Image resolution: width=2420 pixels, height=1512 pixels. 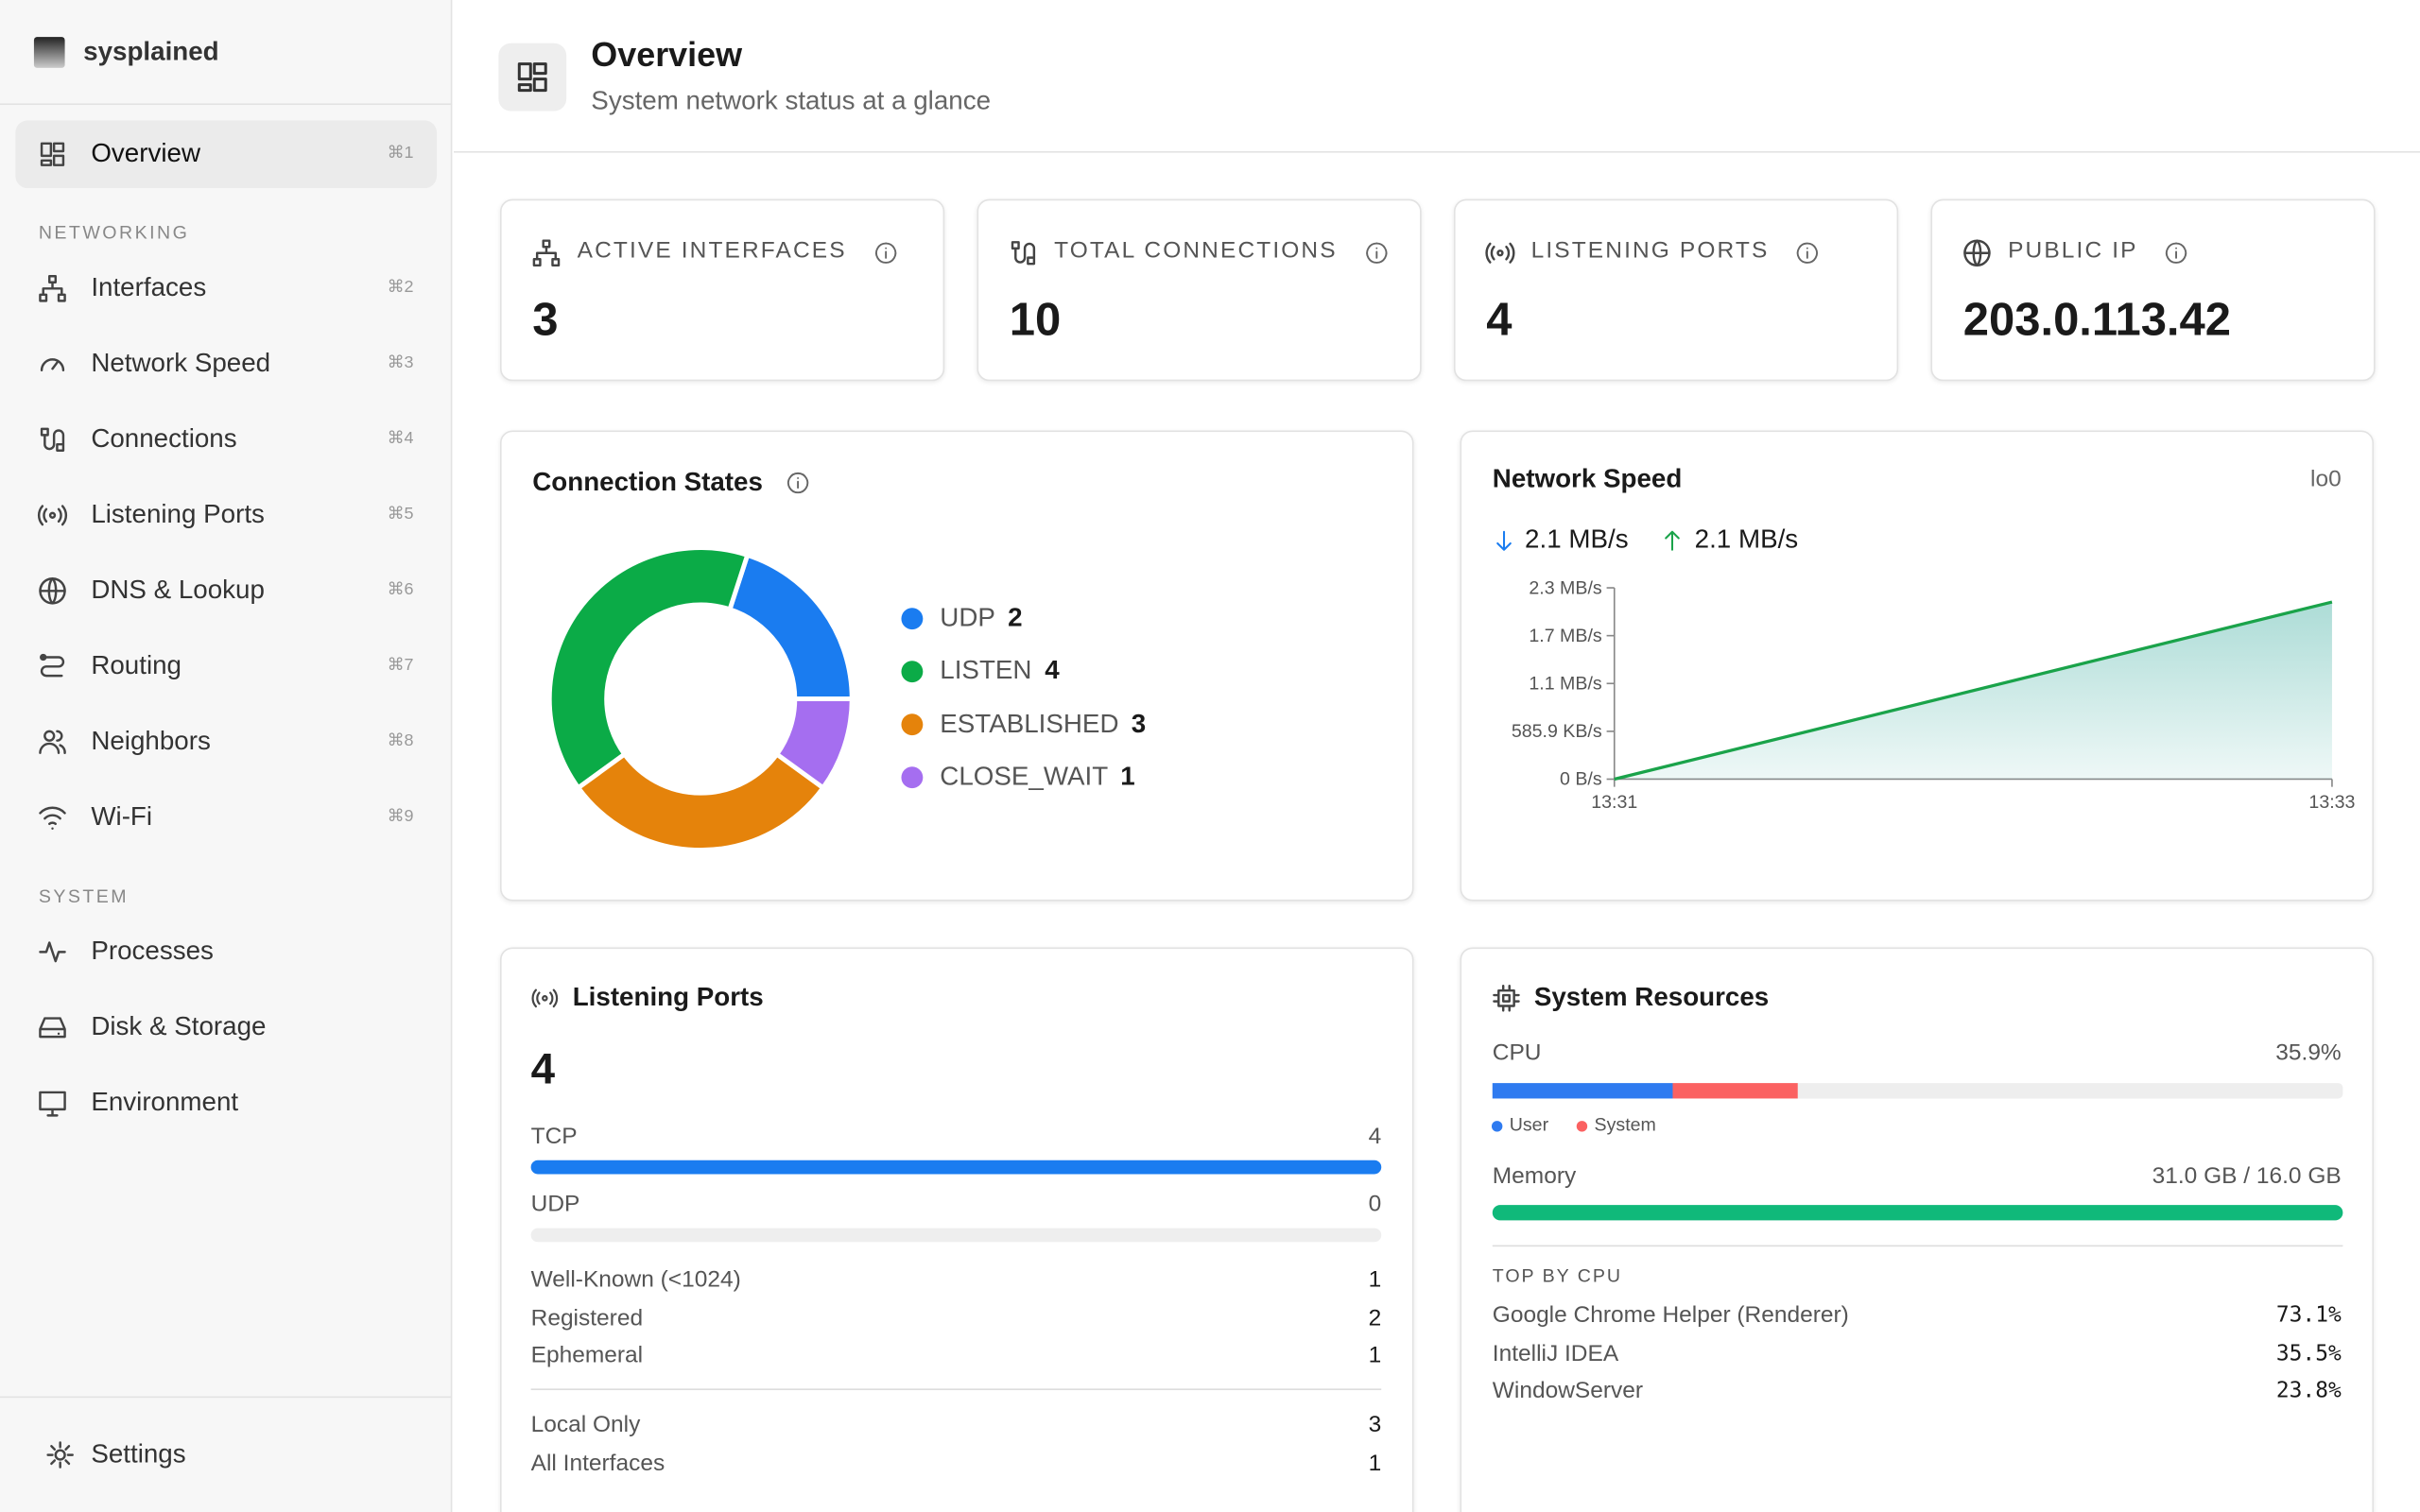 What do you see at coordinates (635, 1280) in the screenshot?
I see `range-label: Well-Known (<1024)` at bounding box center [635, 1280].